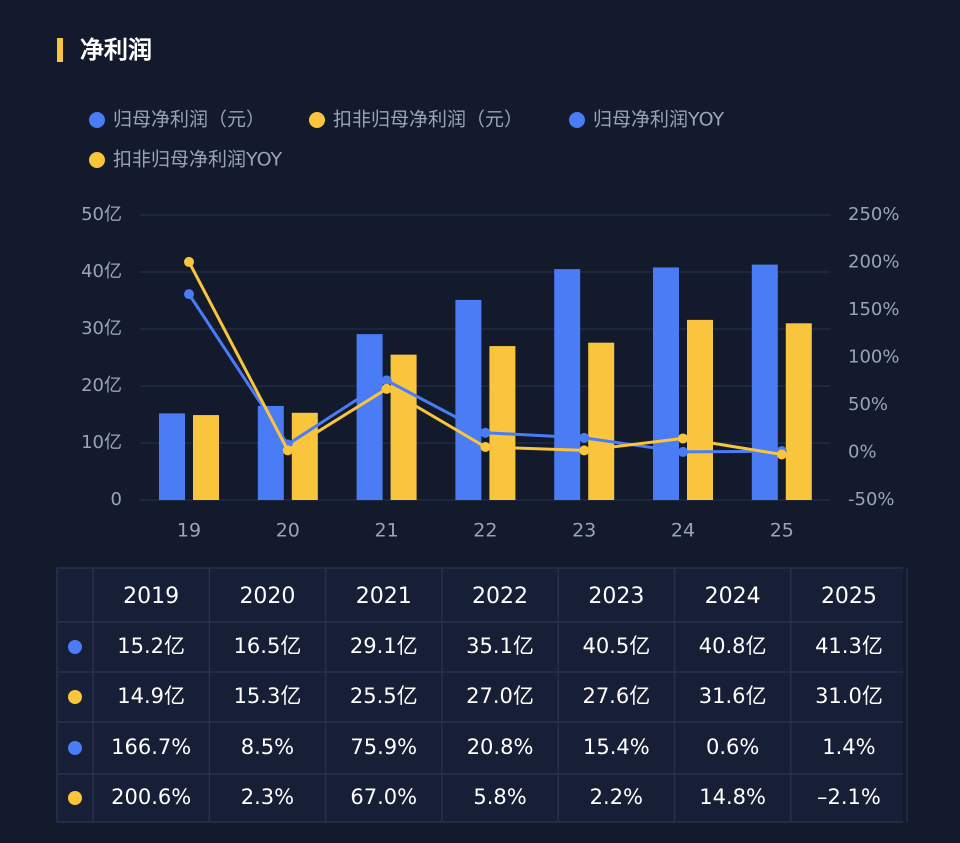 The image size is (960, 843). What do you see at coordinates (384, 696) in the screenshot?
I see `table-cell: 25.5亿` at bounding box center [384, 696].